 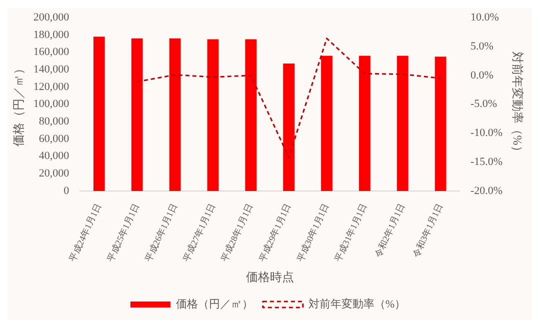 What do you see at coordinates (486, 162) in the screenshot?
I see `y2-tick-label: -15.0%` at bounding box center [486, 162].